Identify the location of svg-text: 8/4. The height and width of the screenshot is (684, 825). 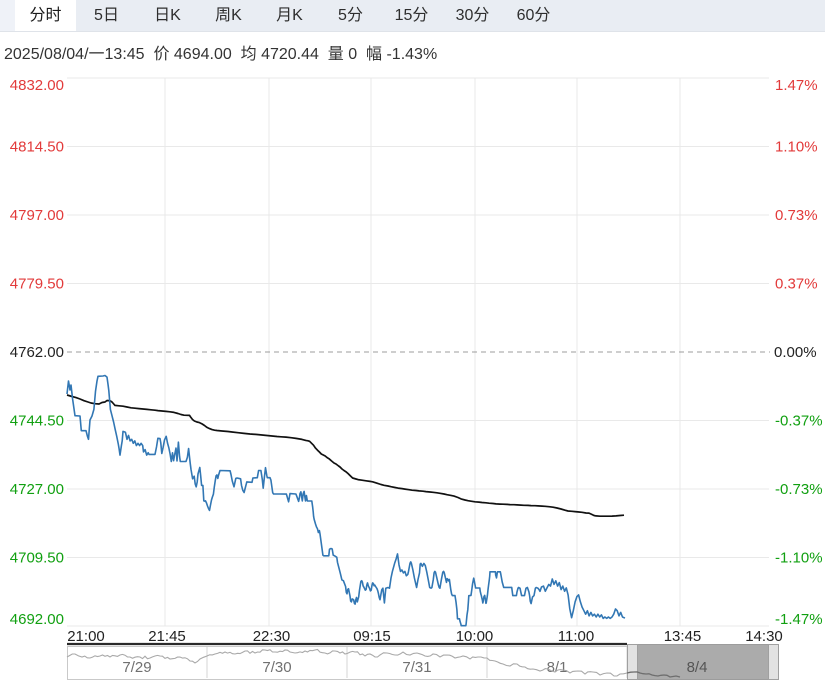
(697, 667).